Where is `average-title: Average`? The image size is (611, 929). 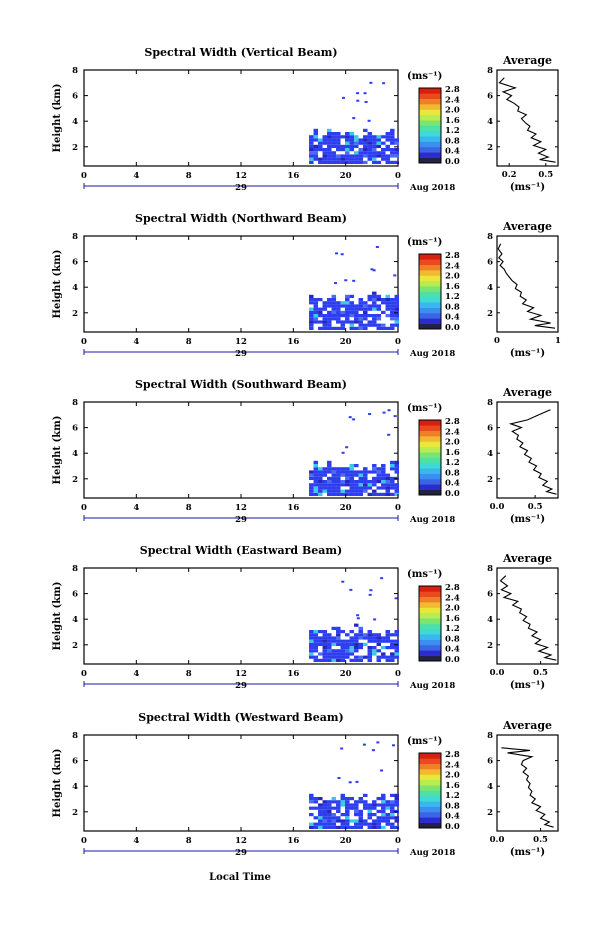 average-title: Average is located at coordinates (527, 392).